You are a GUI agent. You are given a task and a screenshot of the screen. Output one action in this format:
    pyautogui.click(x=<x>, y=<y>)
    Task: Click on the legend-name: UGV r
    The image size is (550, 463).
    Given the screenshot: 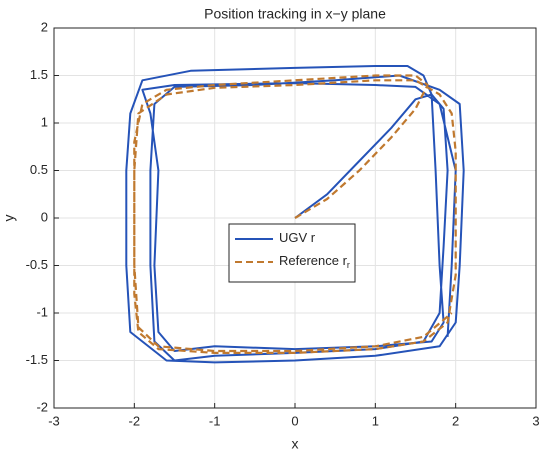 What is the action you would take?
    pyautogui.click(x=297, y=237)
    